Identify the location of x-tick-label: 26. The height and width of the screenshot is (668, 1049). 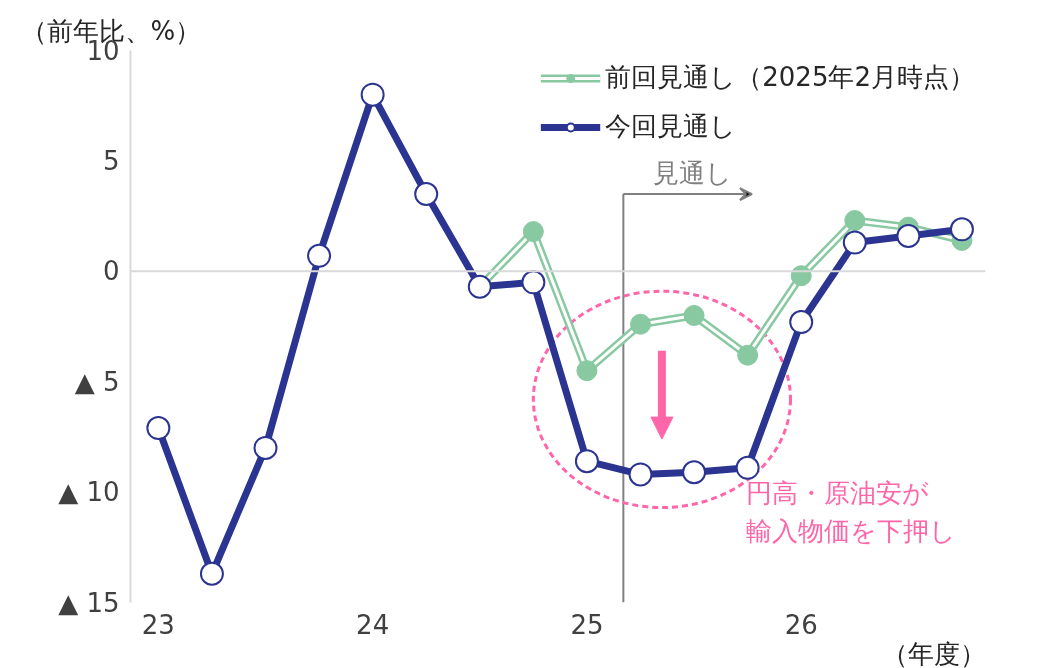
(801, 624).